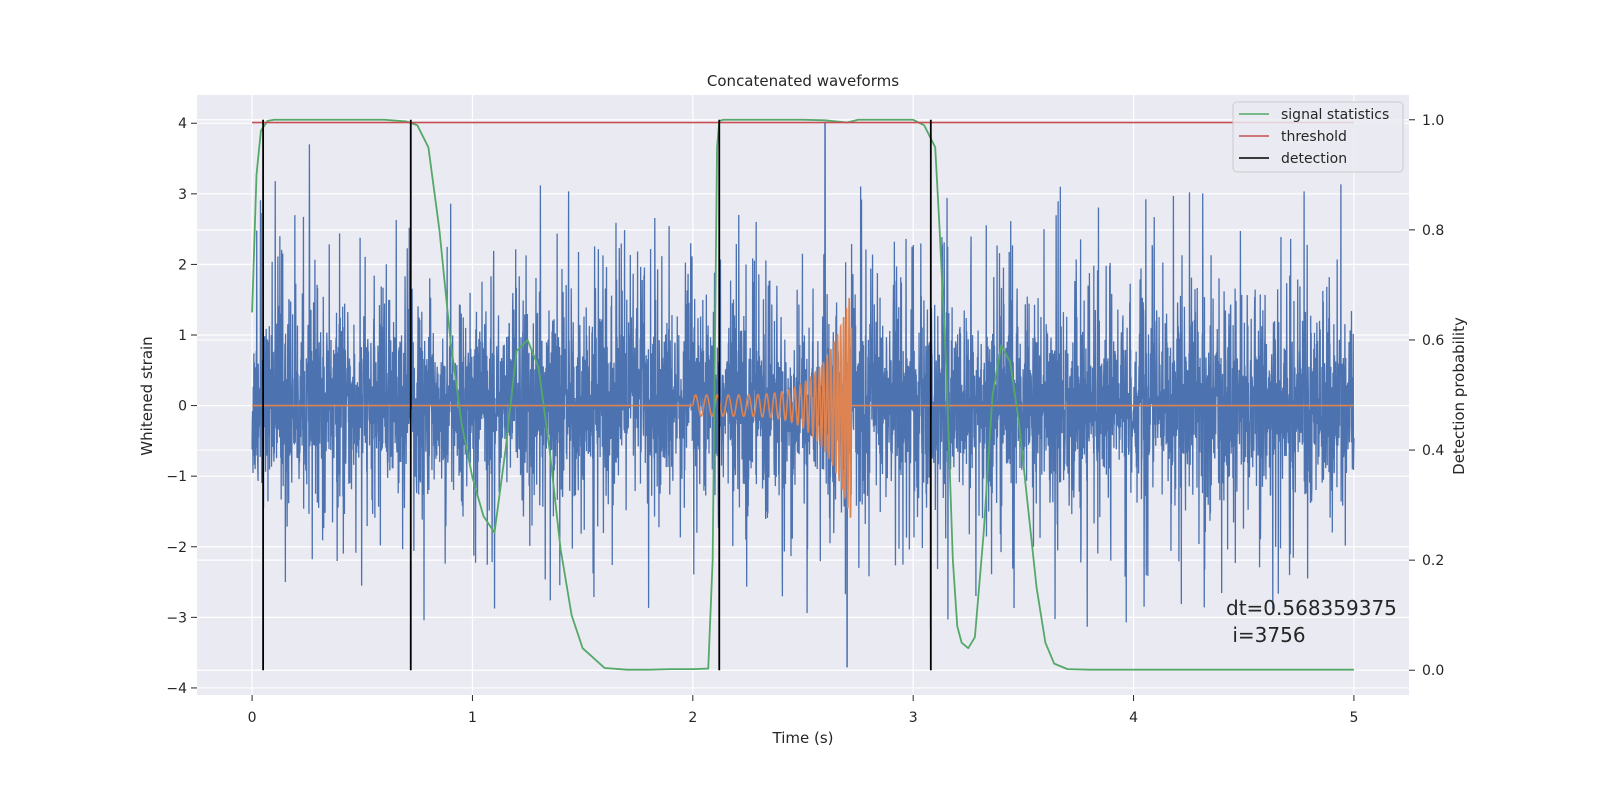  I want to click on x-tick-label: 3, so click(913, 718).